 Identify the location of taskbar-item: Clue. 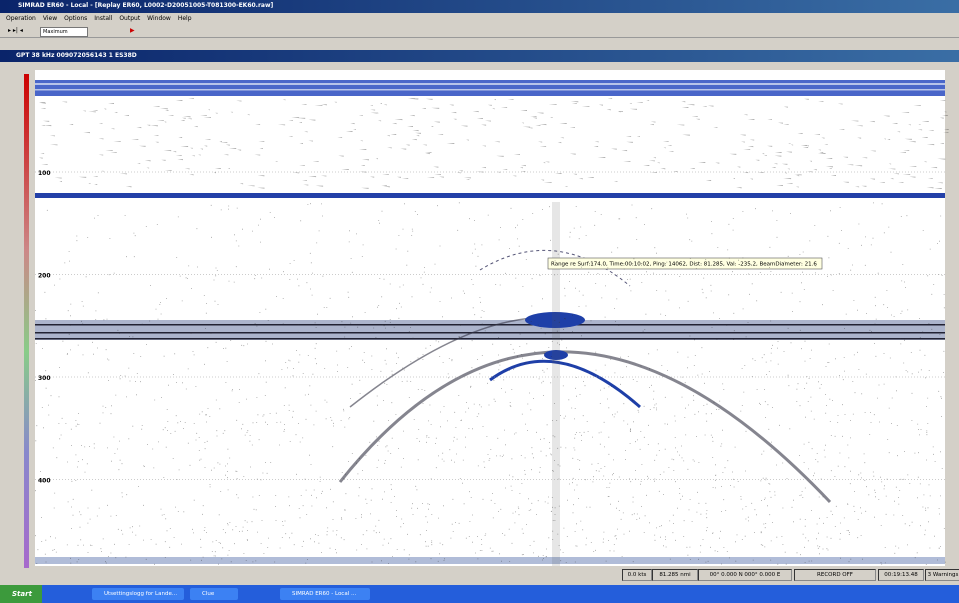
(214, 594).